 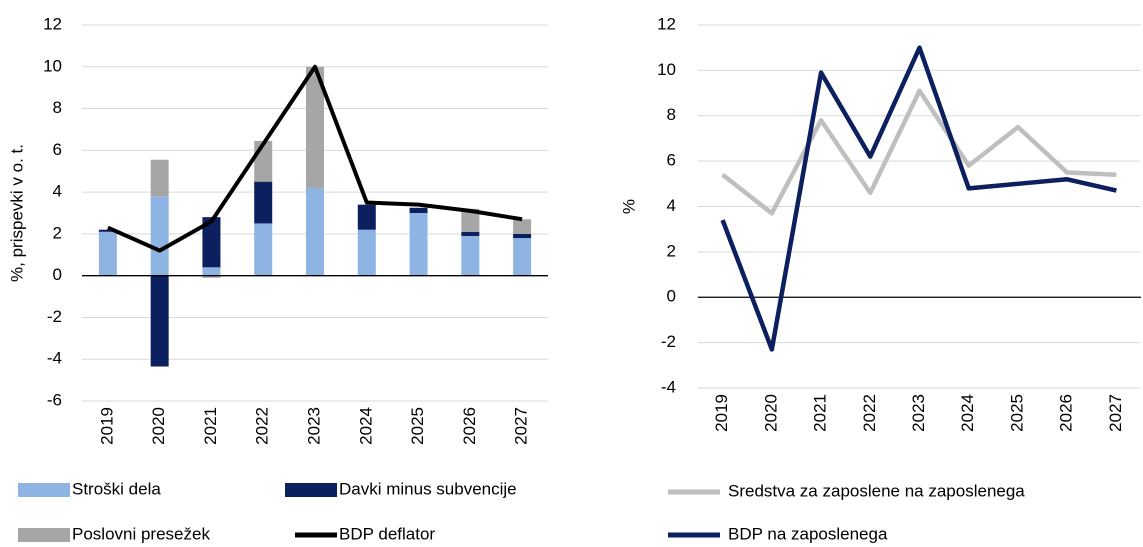 I want to click on legend-label: BDP deflator, so click(x=387, y=533).